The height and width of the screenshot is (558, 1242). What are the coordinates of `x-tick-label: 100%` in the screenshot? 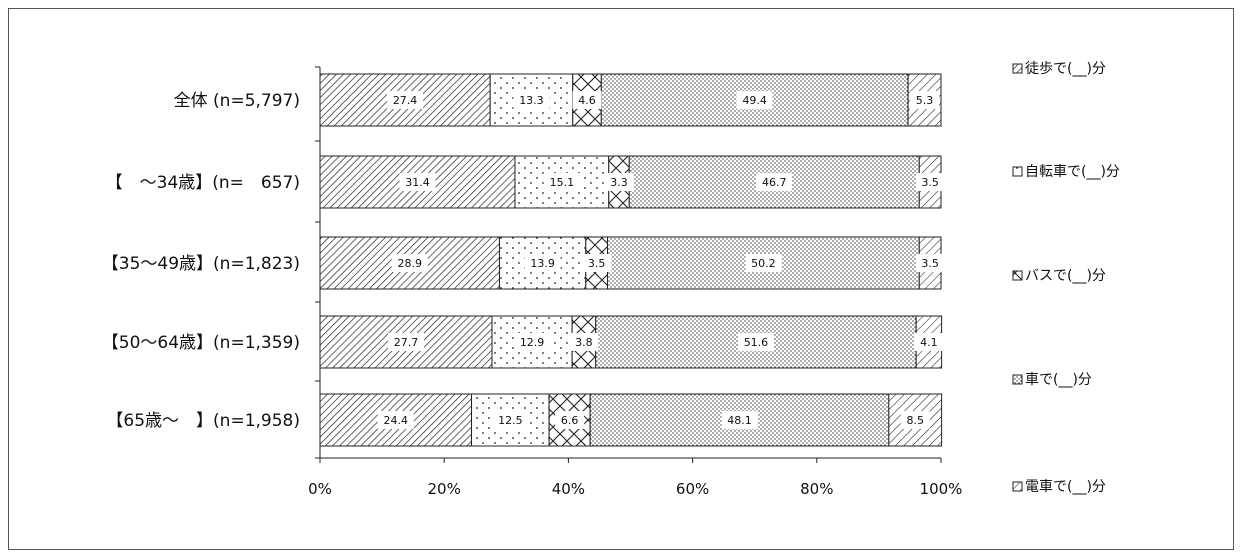 It's located at (941, 489).